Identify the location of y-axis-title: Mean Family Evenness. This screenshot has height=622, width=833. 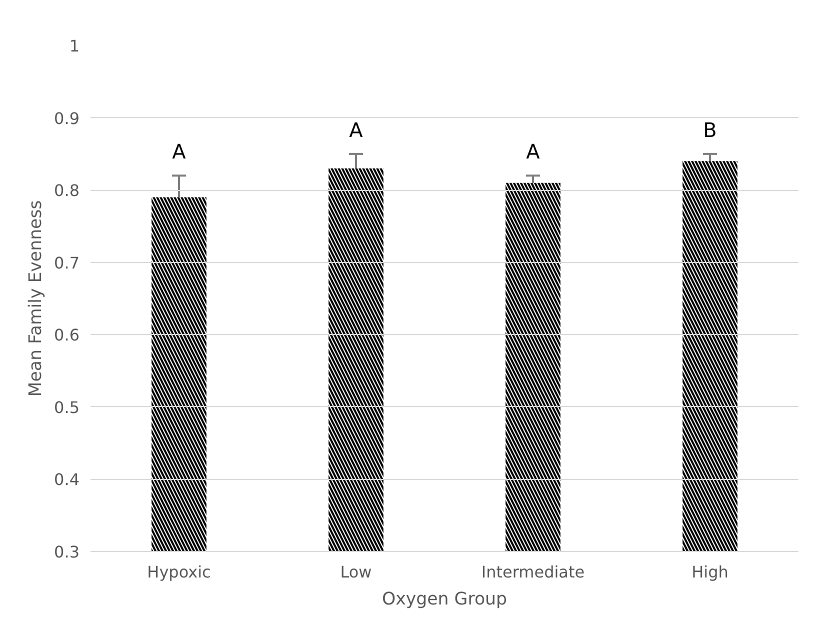
(36, 298).